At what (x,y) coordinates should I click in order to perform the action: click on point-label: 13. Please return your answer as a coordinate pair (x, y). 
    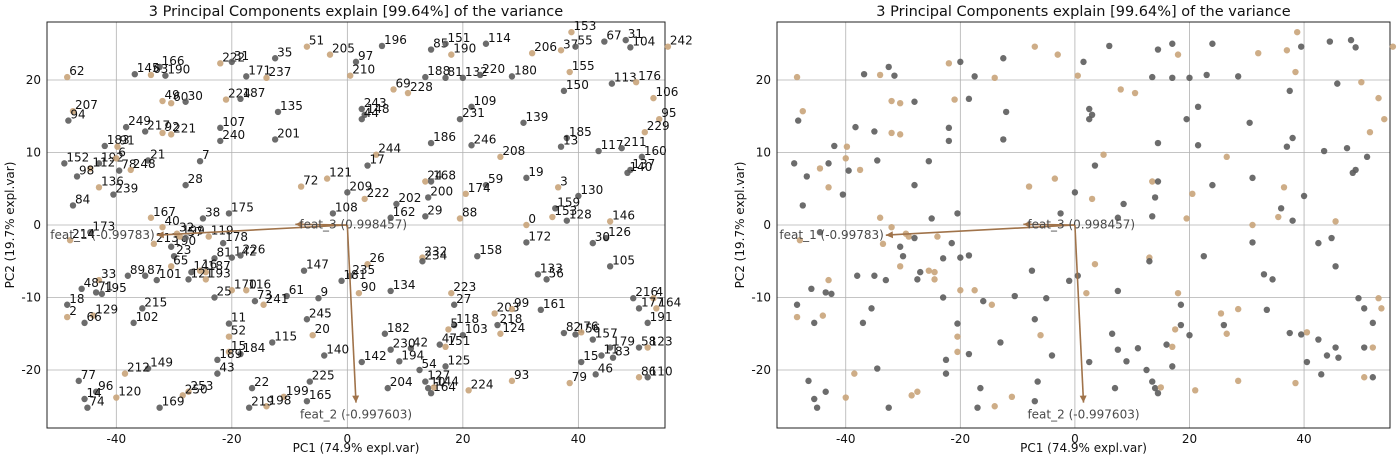
    Looking at the image, I should click on (570, 141).